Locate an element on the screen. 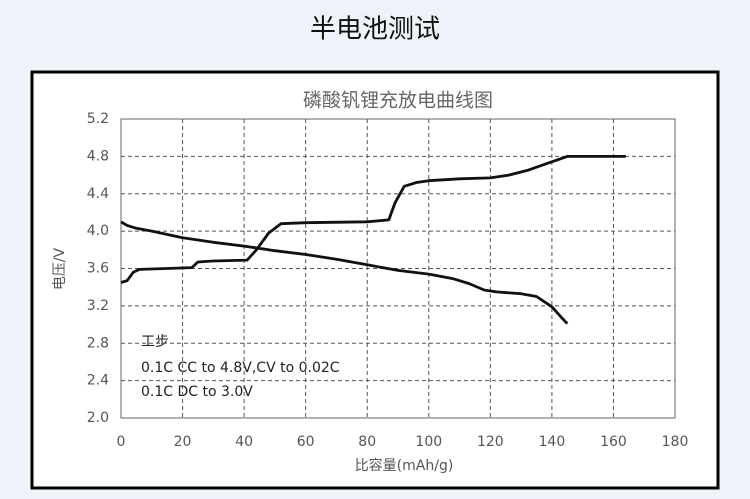 This screenshot has width=750, height=499. x-tick-label: 0 is located at coordinates (121, 442).